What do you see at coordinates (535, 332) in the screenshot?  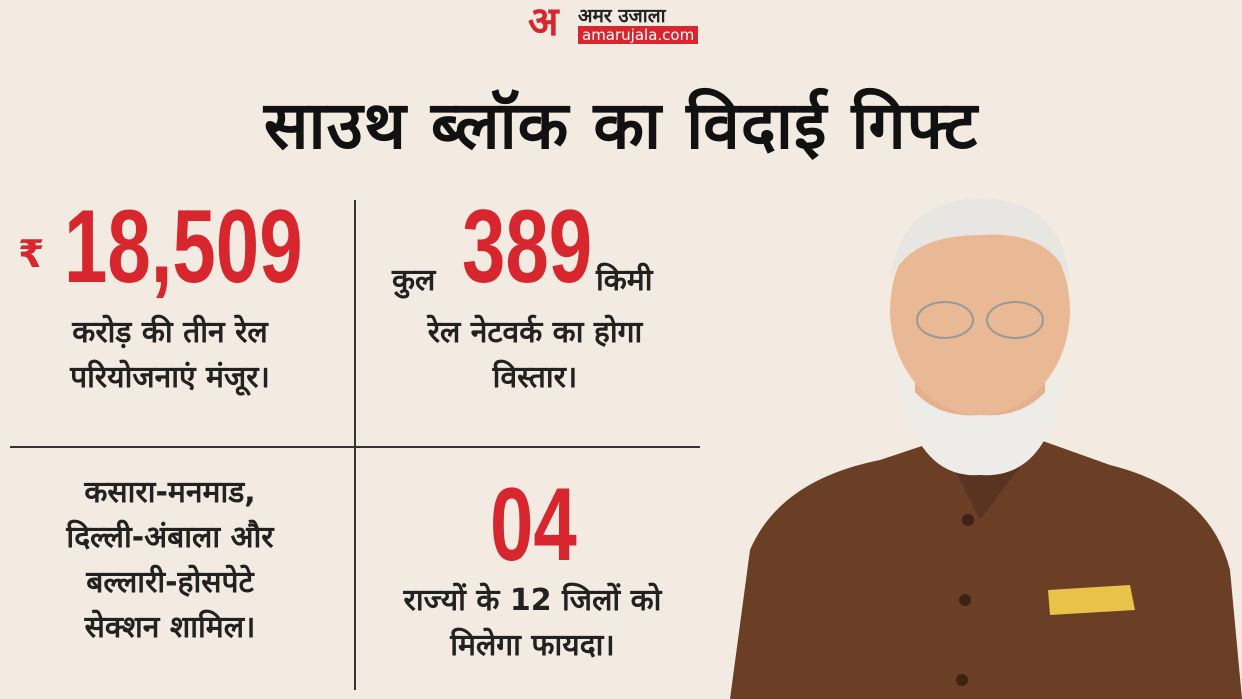 I see `text-line: रेल नेटवर्क का होगा` at bounding box center [535, 332].